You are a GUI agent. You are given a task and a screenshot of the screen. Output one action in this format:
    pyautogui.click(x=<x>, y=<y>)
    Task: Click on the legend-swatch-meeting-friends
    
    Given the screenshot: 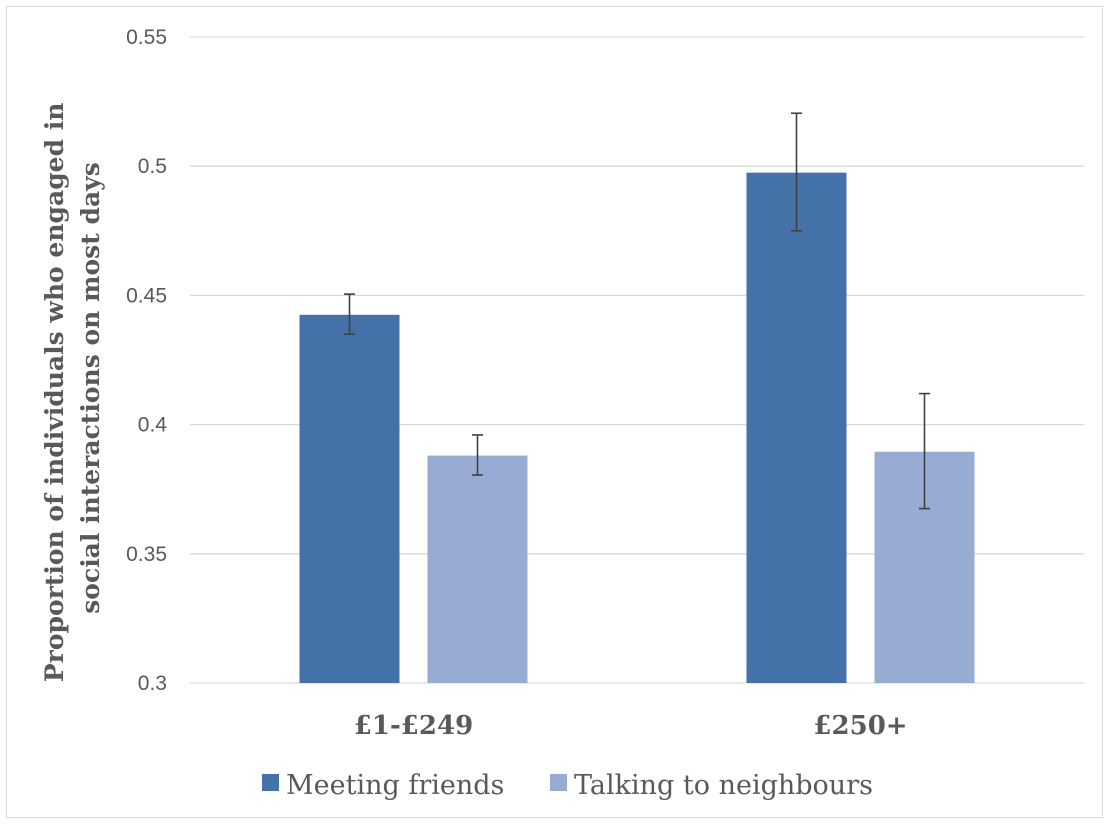 What is the action you would take?
    pyautogui.click(x=270, y=782)
    